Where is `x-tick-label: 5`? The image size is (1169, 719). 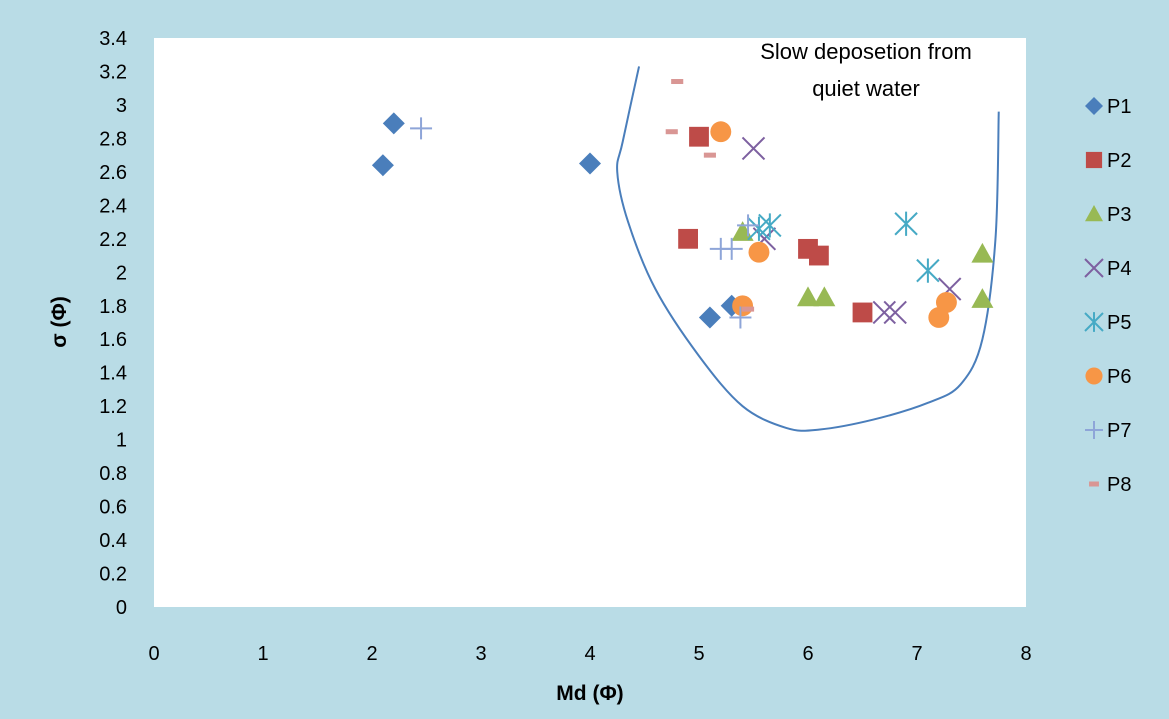
x-tick-label: 5 is located at coordinates (698, 654).